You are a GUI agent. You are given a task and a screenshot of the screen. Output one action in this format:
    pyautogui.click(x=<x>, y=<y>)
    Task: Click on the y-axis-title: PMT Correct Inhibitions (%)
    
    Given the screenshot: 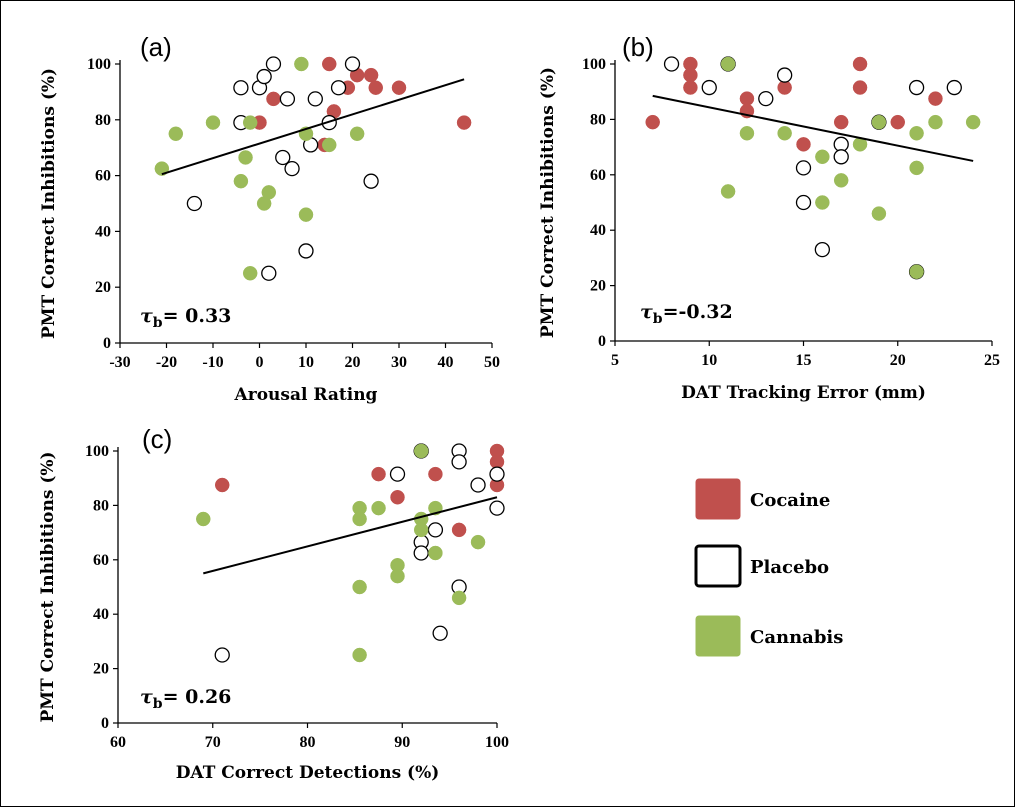 What is the action you would take?
    pyautogui.click(x=548, y=202)
    